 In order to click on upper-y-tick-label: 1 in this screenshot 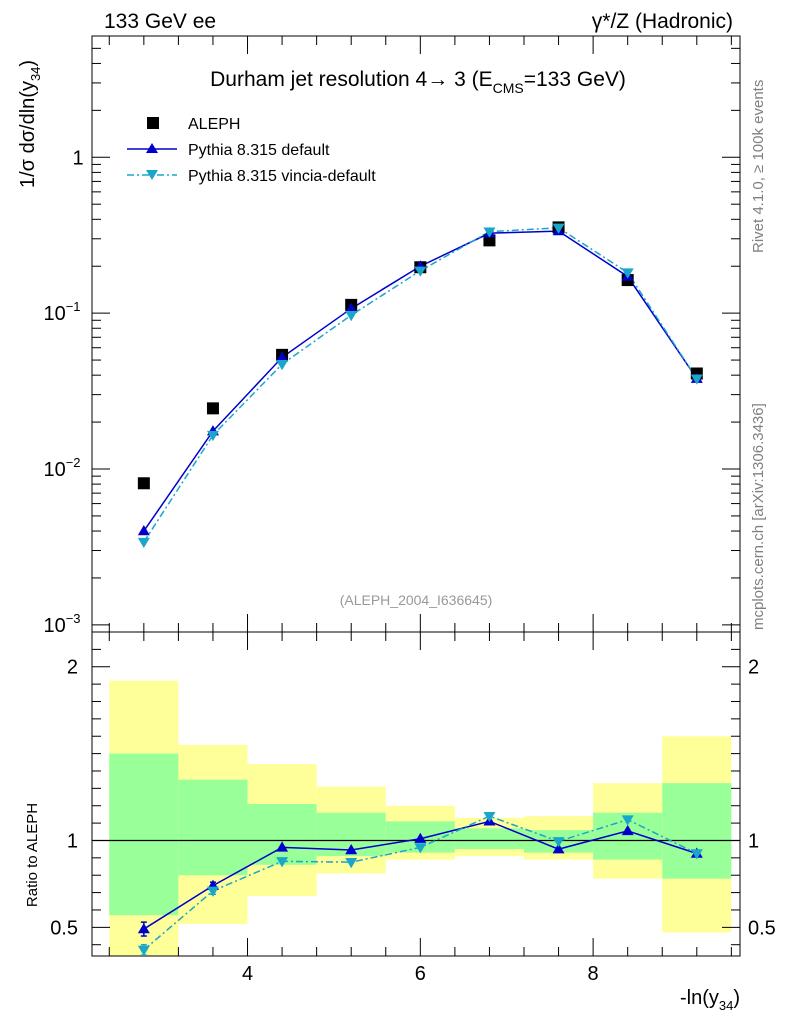, I will do `click(77, 158)`.